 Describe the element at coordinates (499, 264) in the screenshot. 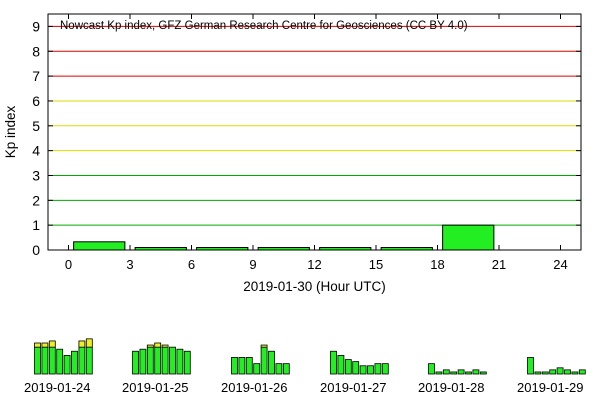

I see `x-tick-label: 21` at that location.